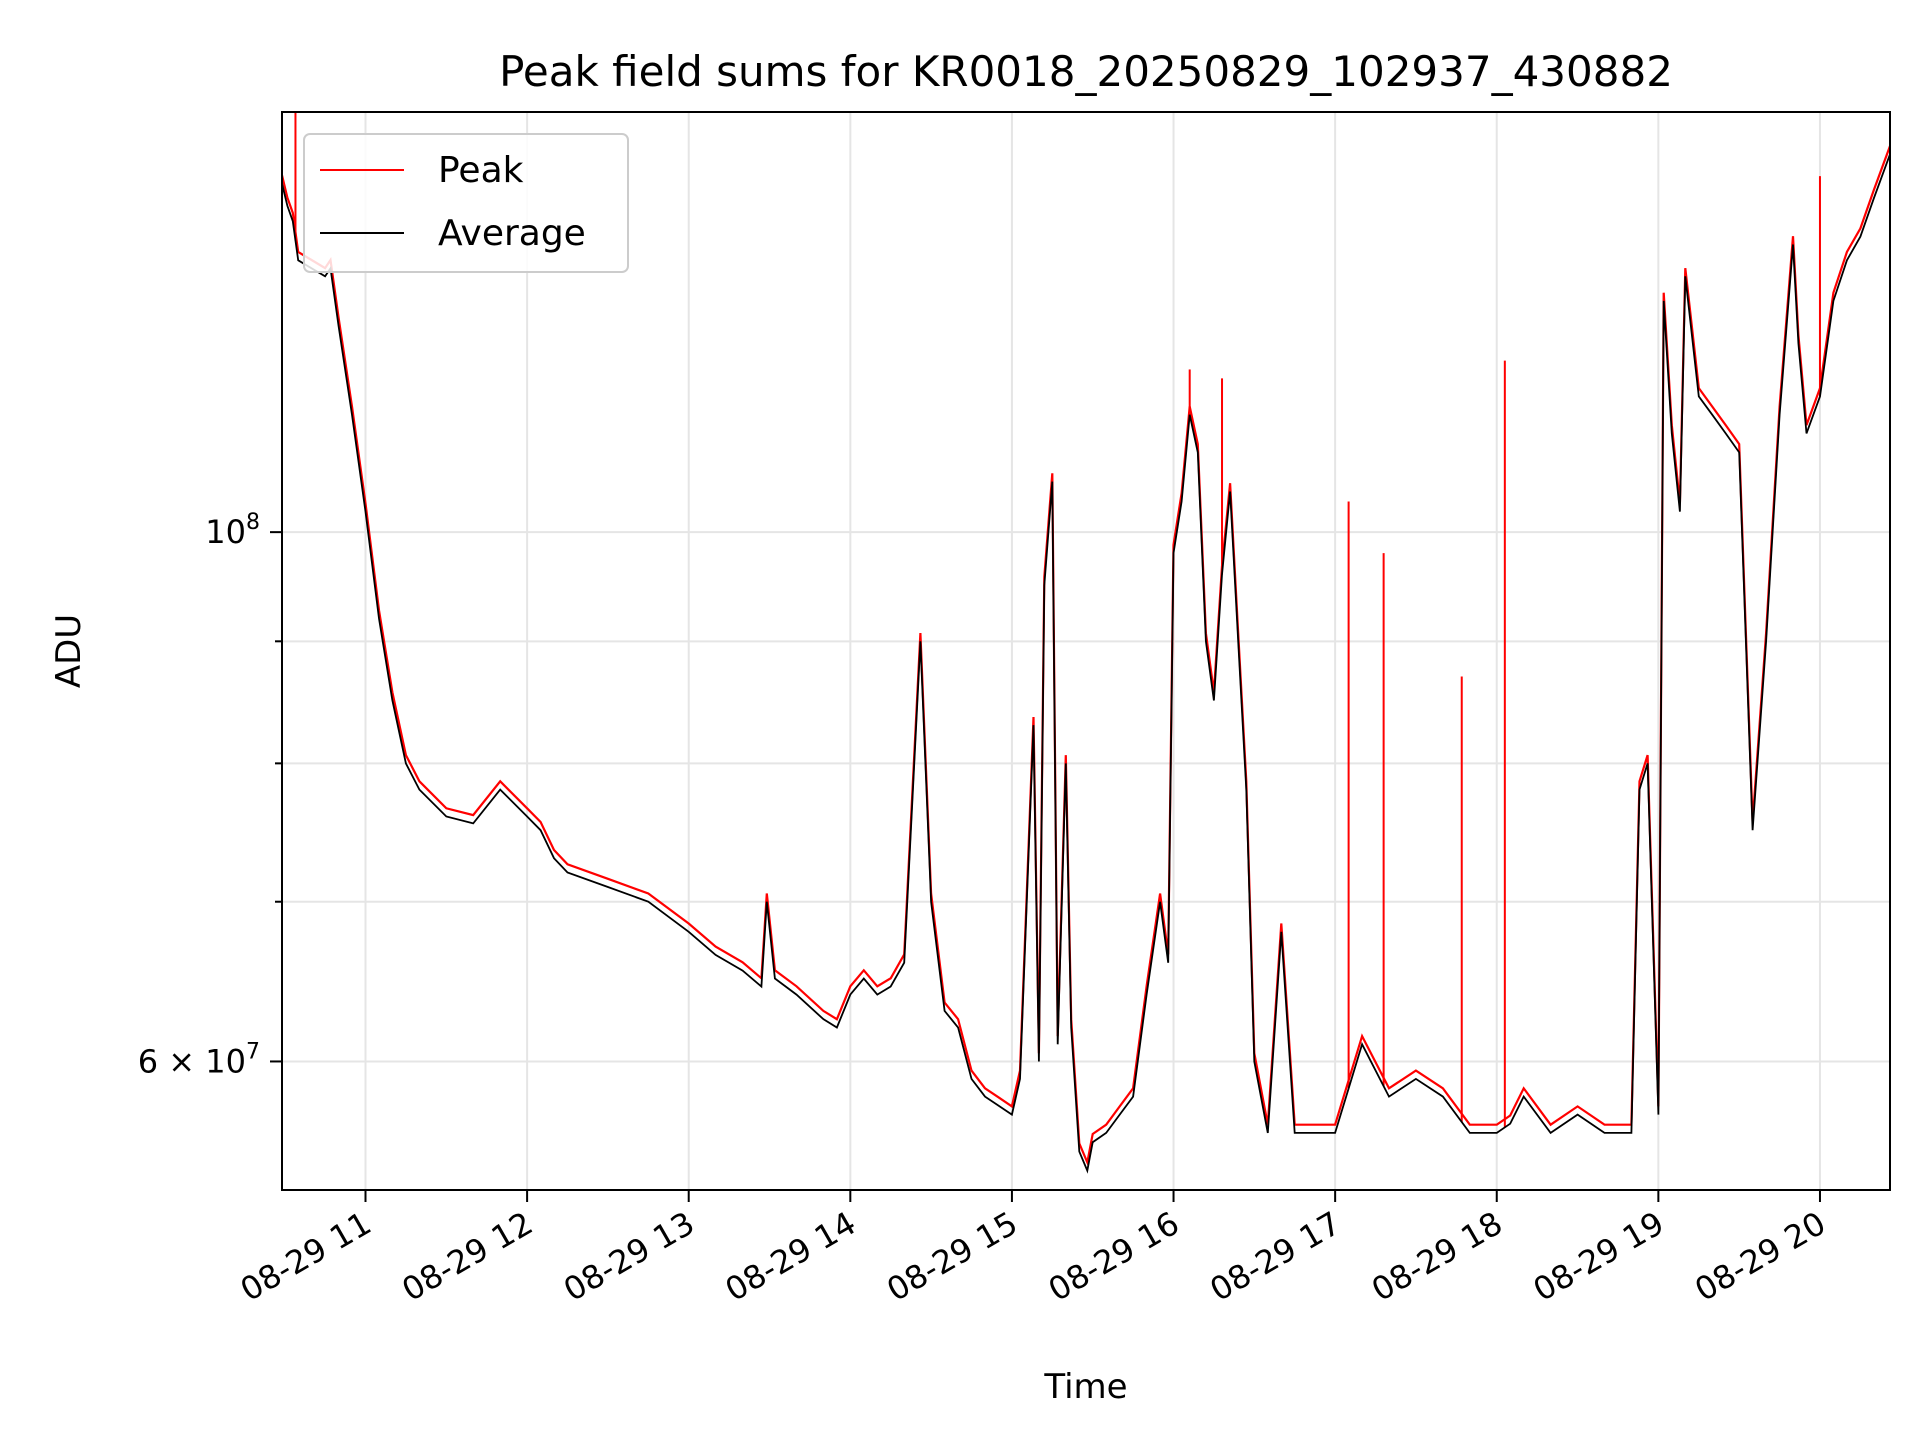  What do you see at coordinates (199, 1059) in the screenshot?
I see `y-tick-label: 6 × 107` at bounding box center [199, 1059].